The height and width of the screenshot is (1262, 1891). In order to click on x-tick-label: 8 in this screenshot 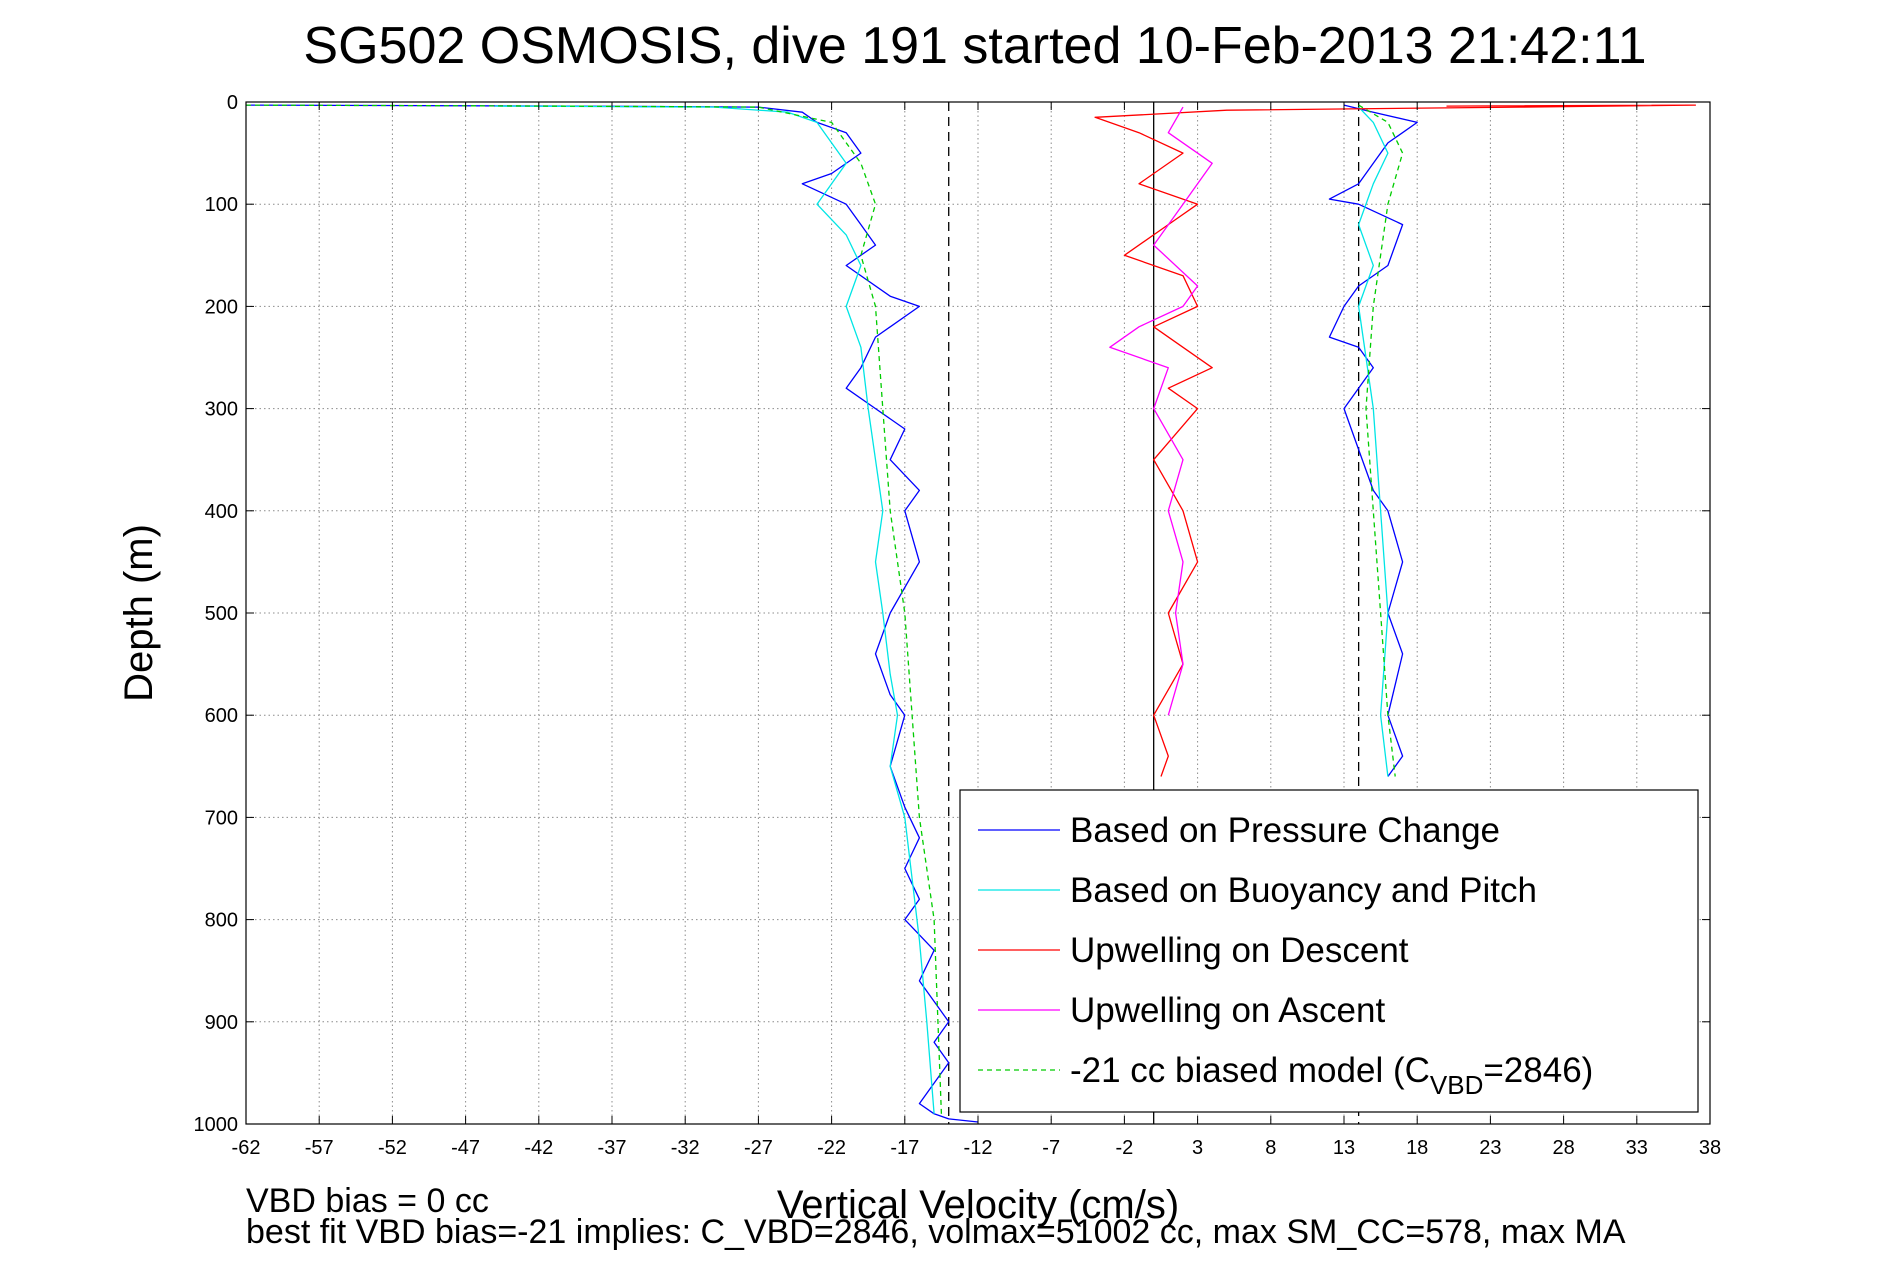, I will do `click(1270, 1148)`.